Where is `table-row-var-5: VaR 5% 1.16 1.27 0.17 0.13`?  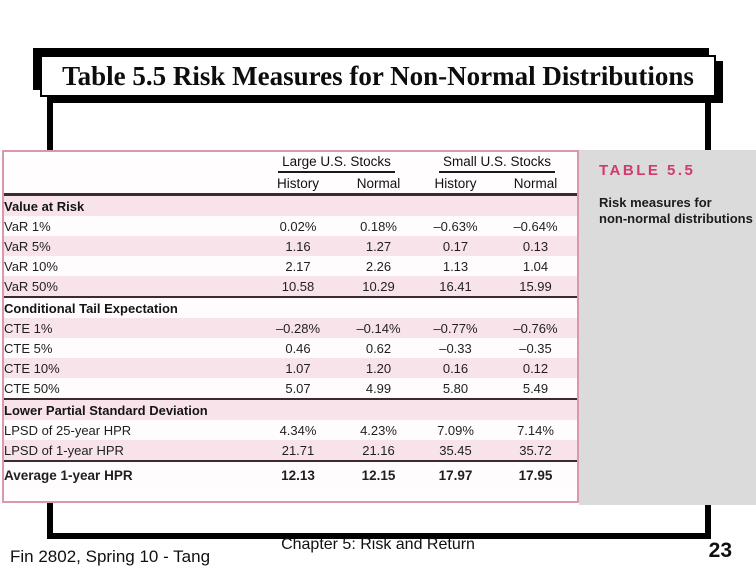
table-row-var-5: VaR 5% 1.16 1.27 0.17 0.13 is located at coordinates (290, 246).